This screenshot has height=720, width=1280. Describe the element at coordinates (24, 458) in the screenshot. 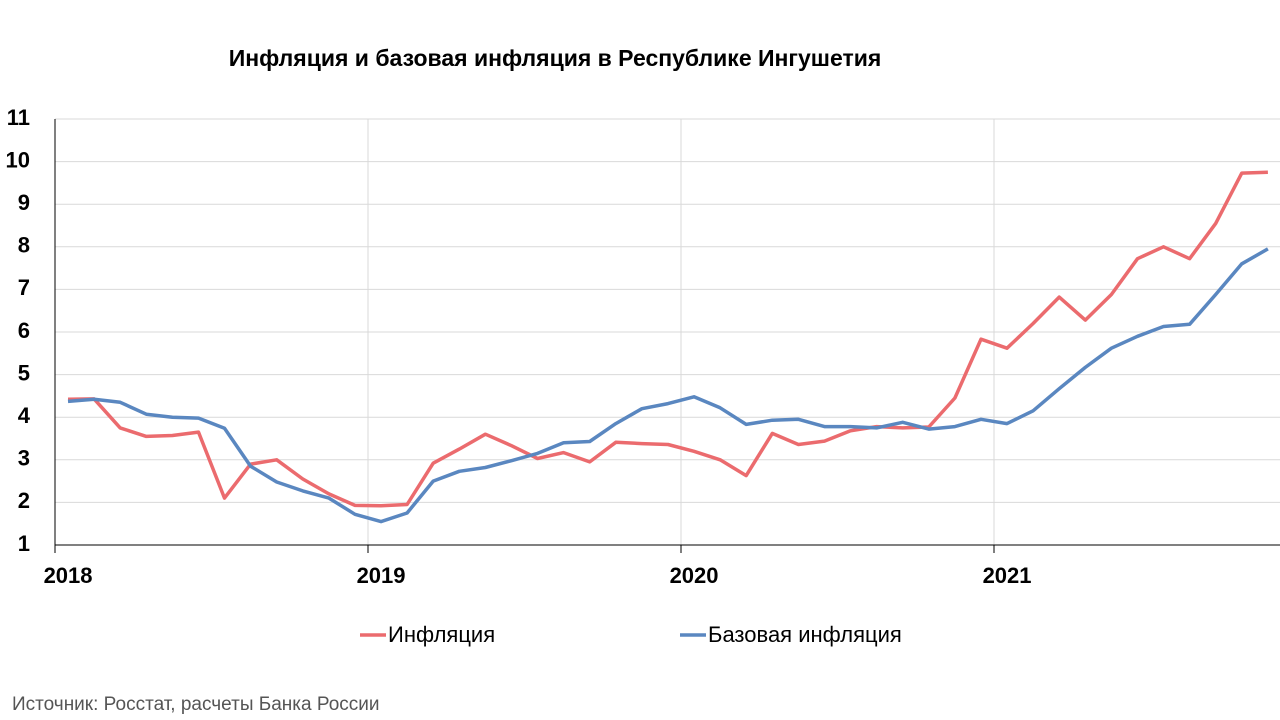

I see `y-tick-label: 3` at that location.